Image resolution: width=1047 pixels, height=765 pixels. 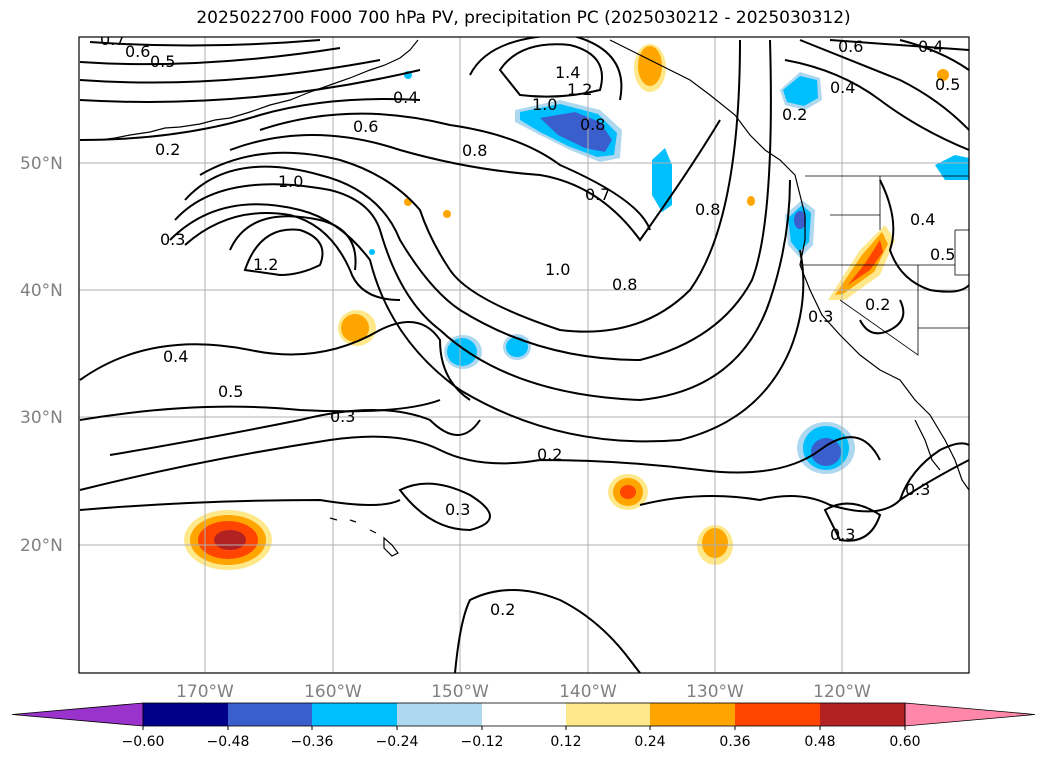 What do you see at coordinates (228, 742) in the screenshot?
I see `colorbar-tick-label: −0.48` at bounding box center [228, 742].